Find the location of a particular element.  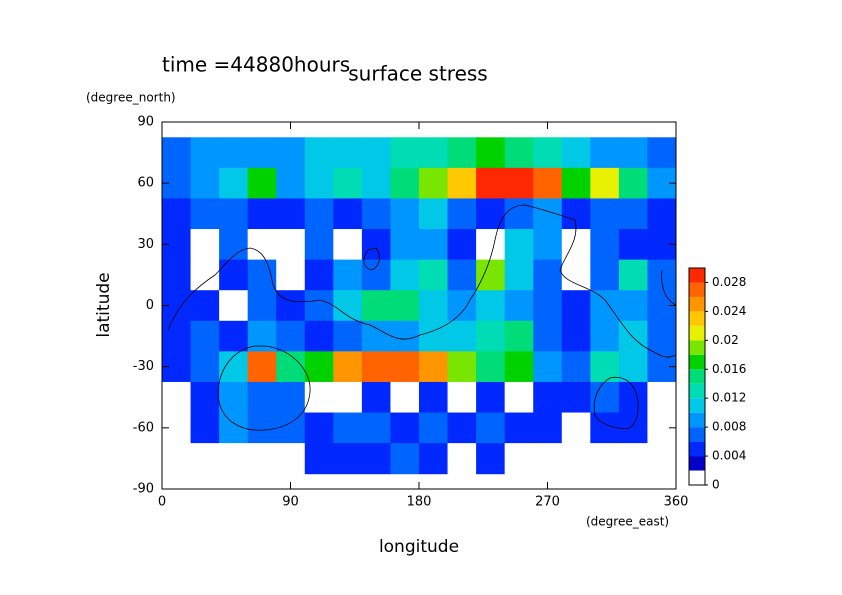

colorbar-tick-label: 0.004 is located at coordinates (729, 456).